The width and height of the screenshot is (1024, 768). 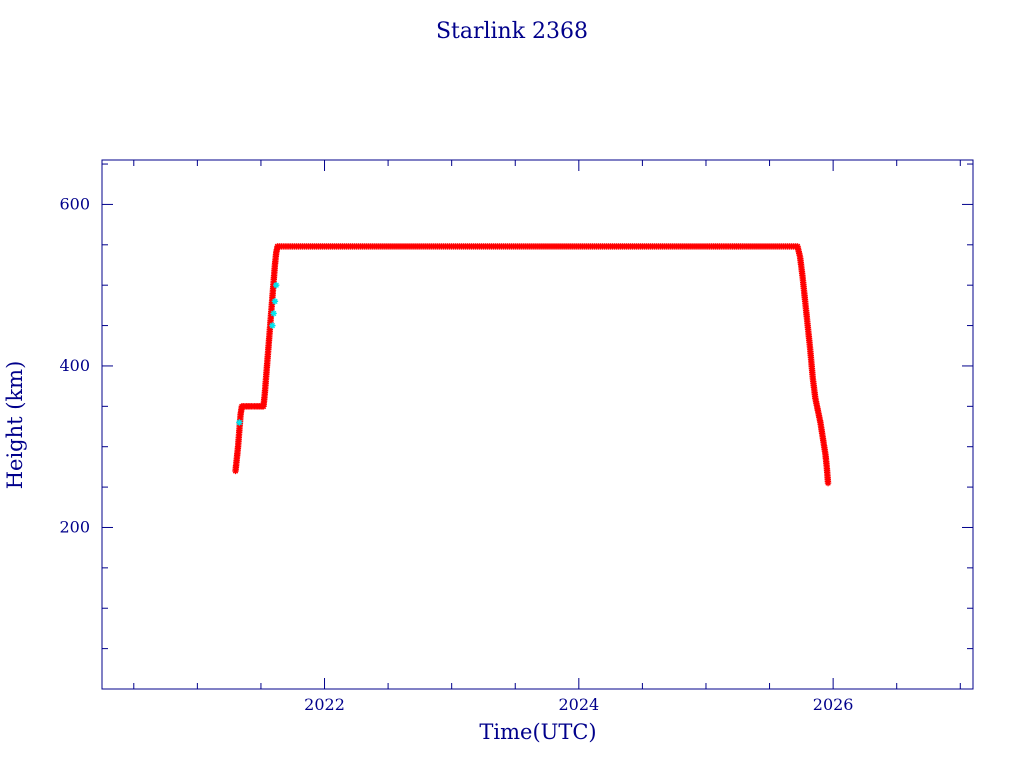 I want to click on data-point, so click(x=828, y=483).